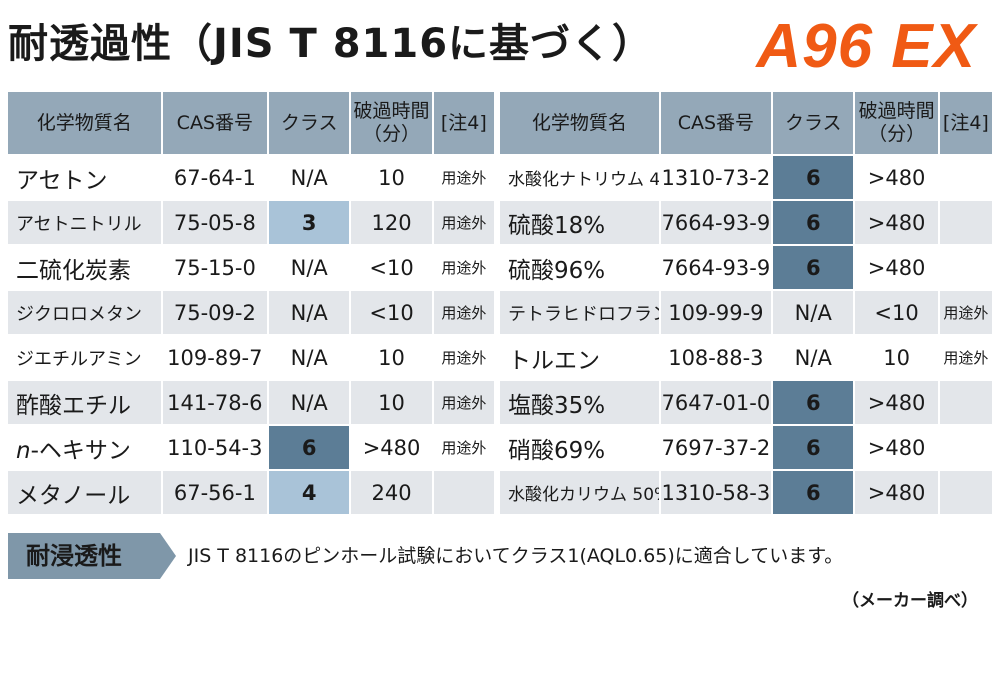 Image resolution: width=1000 pixels, height=678 pixels. Describe the element at coordinates (716, 447) in the screenshot. I see `cas-number: 7697-37-2` at that location.